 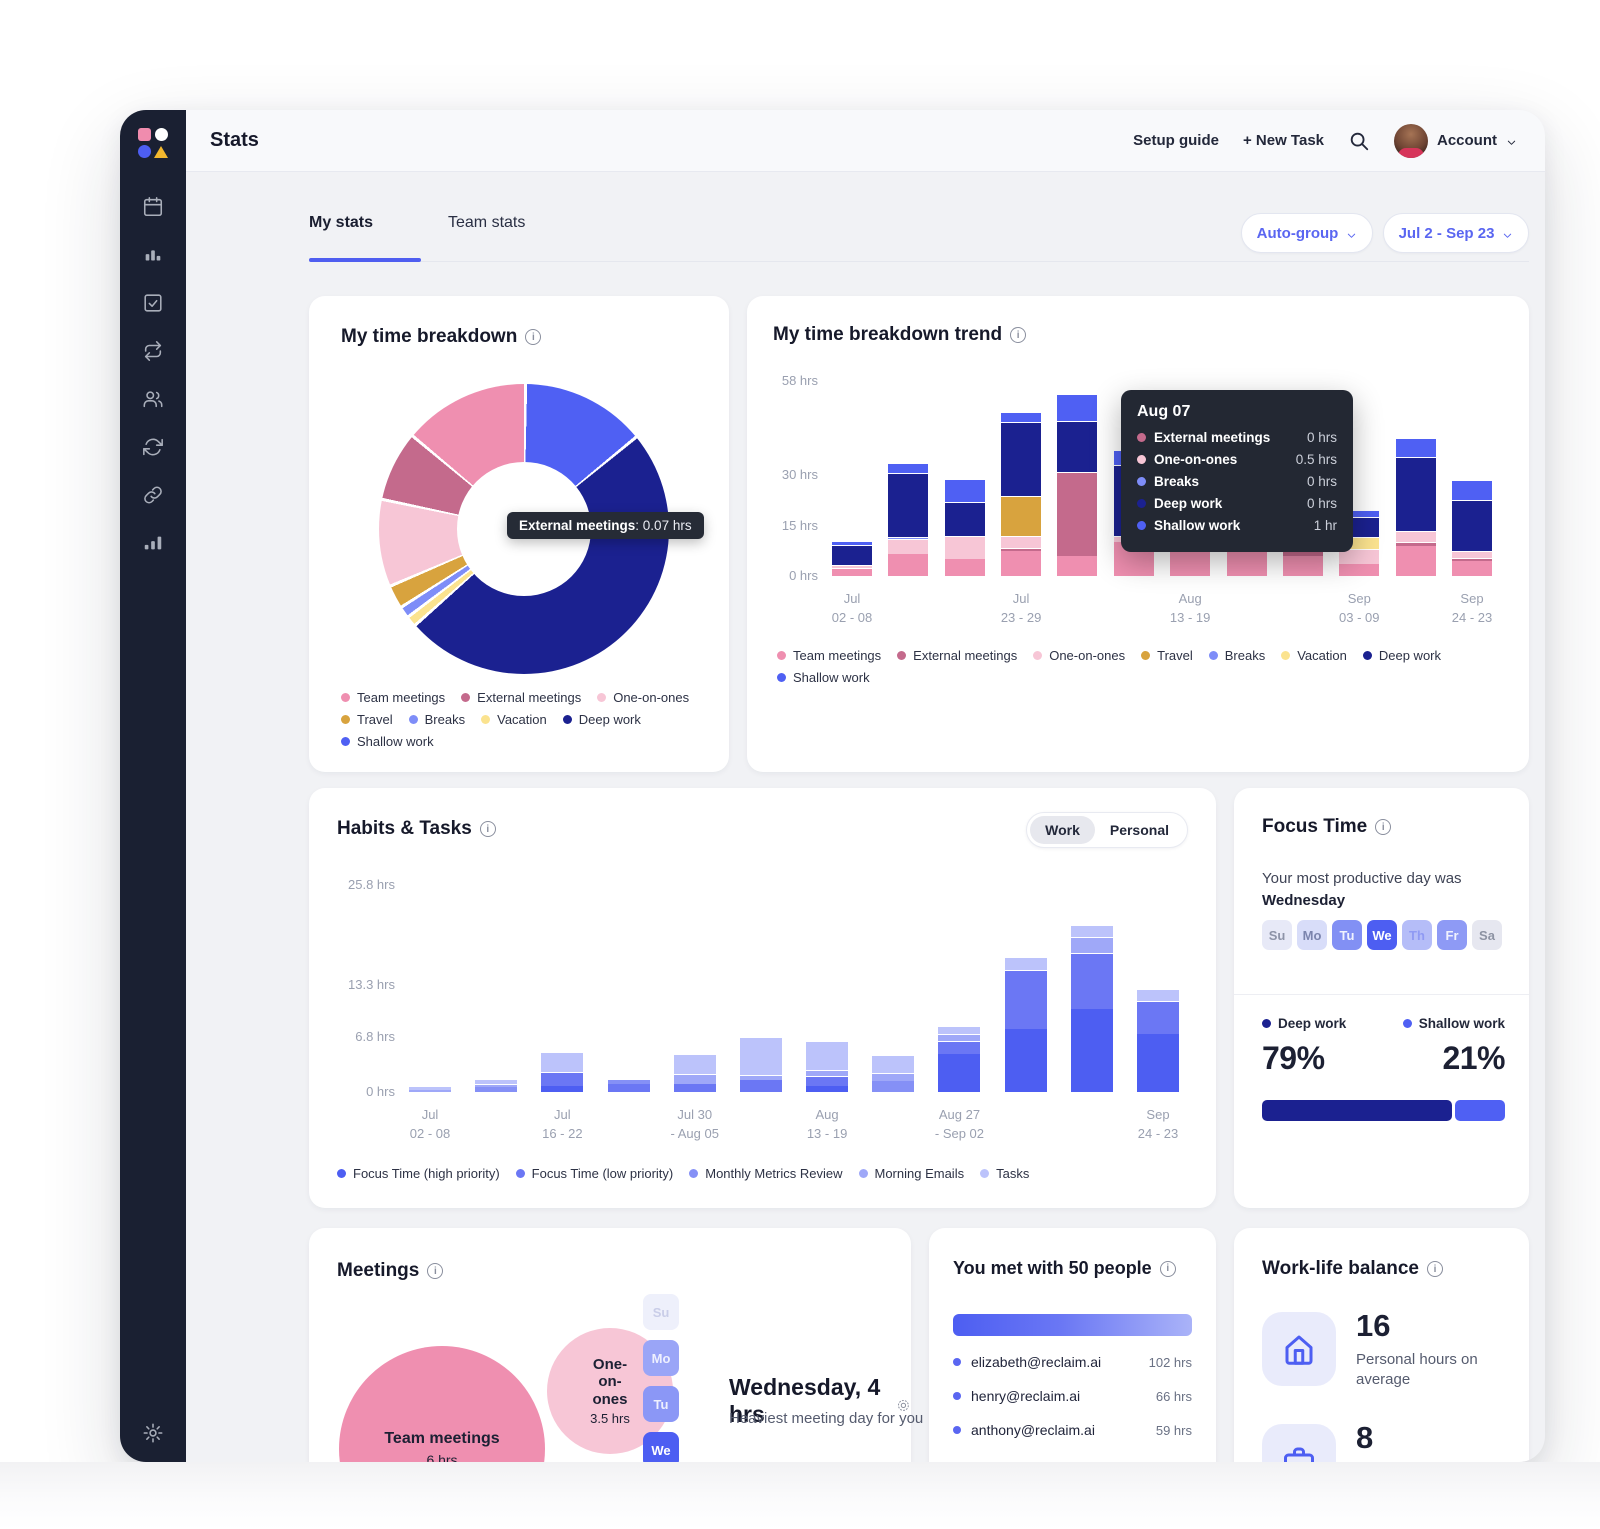 I want to click on tab-team-stats: Team stats, so click(x=487, y=222).